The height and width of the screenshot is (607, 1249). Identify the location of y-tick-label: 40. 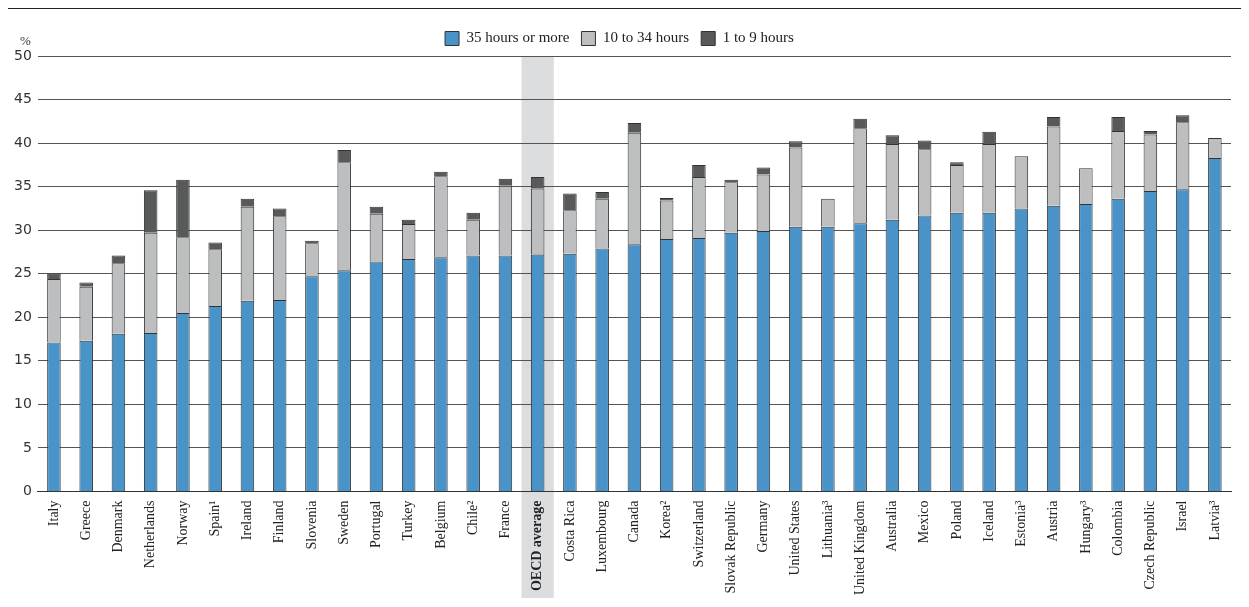
(22, 141).